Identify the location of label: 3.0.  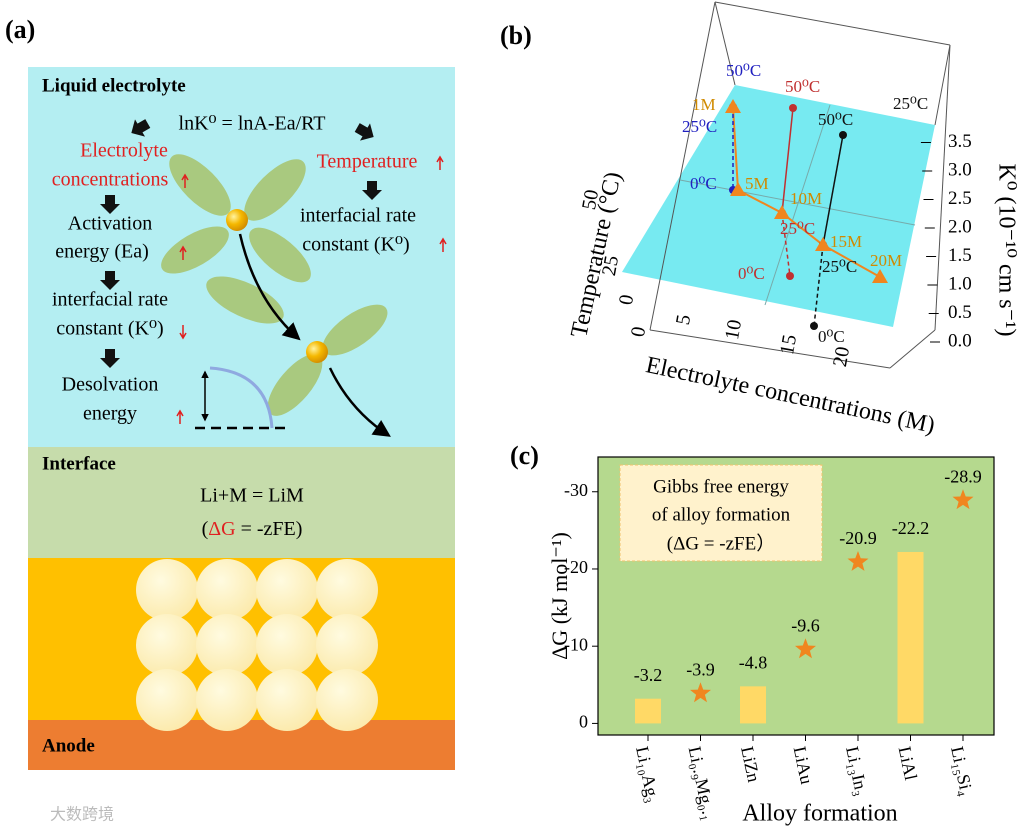
(960, 169).